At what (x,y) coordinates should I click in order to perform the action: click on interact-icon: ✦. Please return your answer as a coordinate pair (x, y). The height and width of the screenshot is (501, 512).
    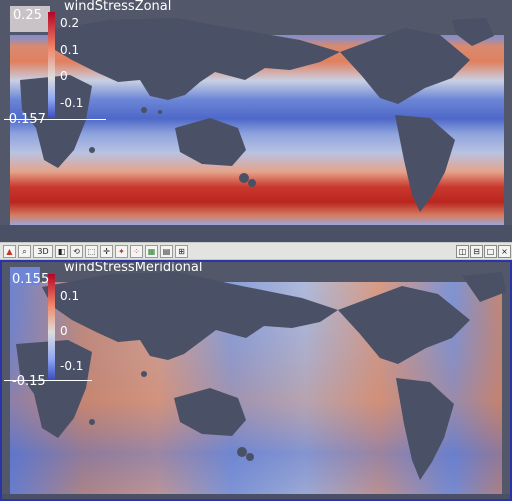
    Looking at the image, I should click on (121, 251).